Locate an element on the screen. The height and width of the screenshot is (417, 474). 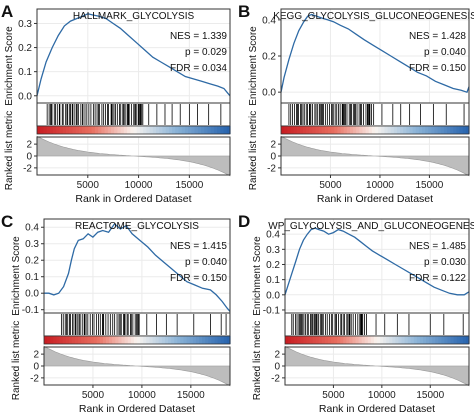
es-ytick-label: 0.4 is located at coordinates (273, 235).